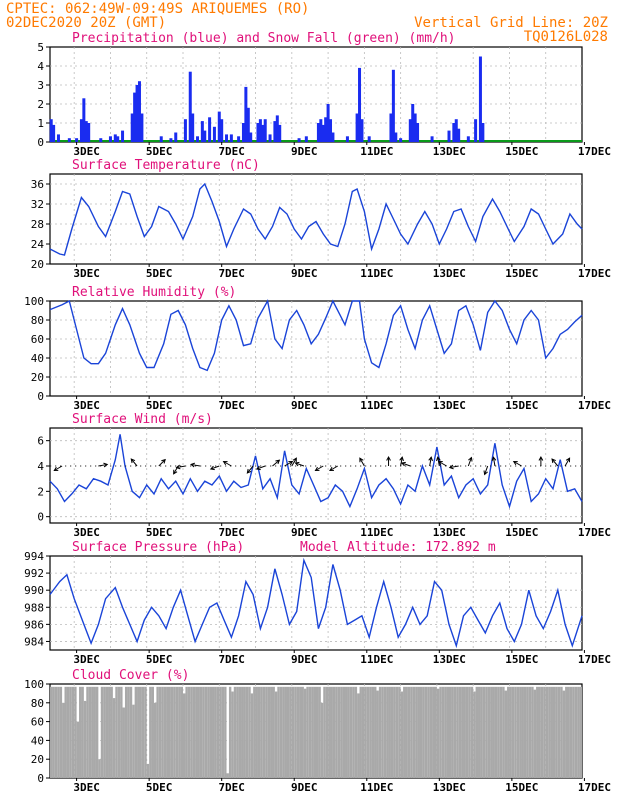 The height and width of the screenshot is (800, 618). Describe the element at coordinates (159, 273) in the screenshot. I see `x-tick-label: 5DEC` at that location.